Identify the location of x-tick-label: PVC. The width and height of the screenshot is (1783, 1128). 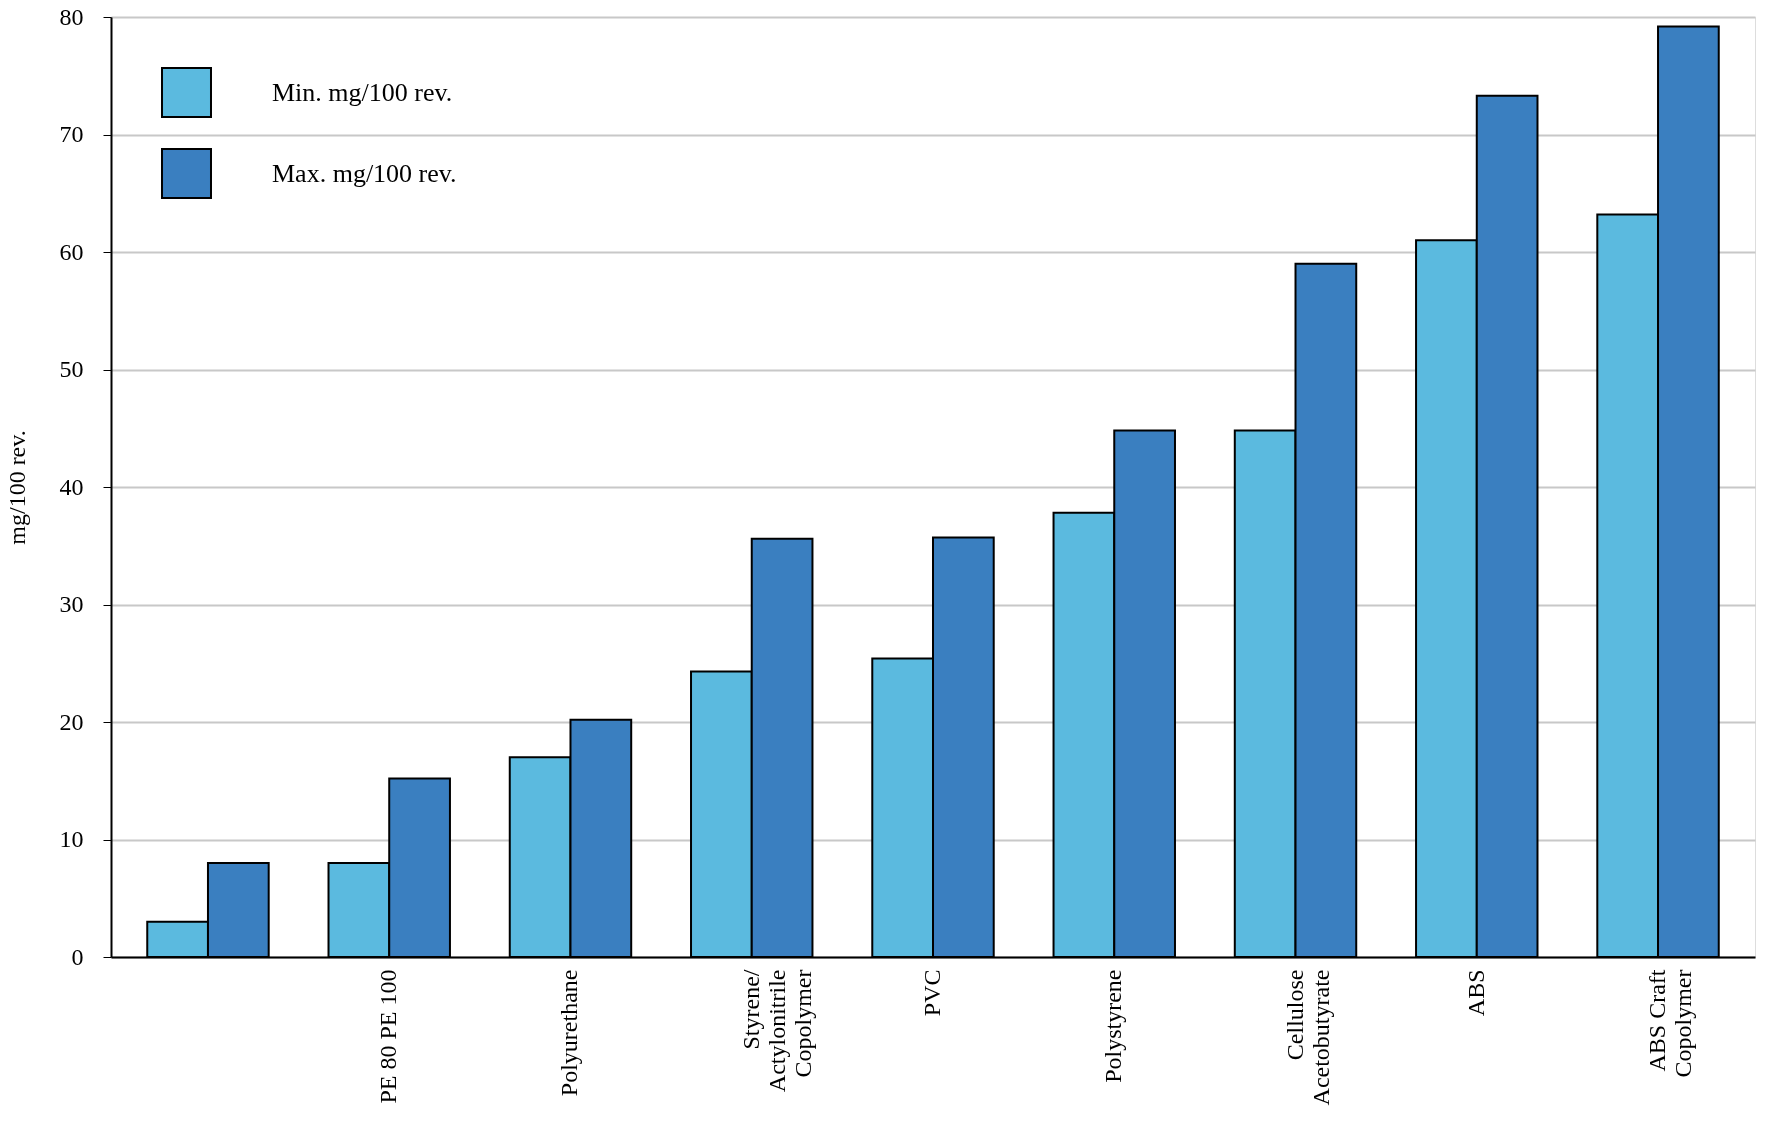
(932, 993).